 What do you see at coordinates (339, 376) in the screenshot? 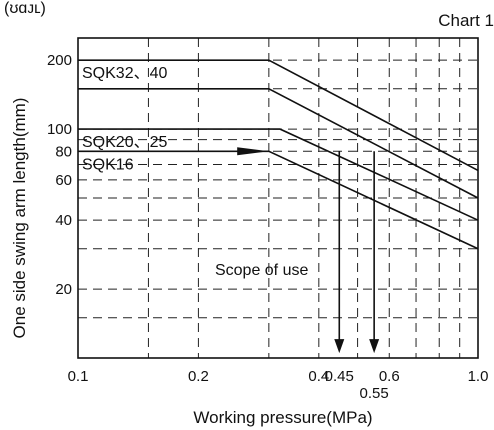
I see `x-tick-label: 0.45` at bounding box center [339, 376].